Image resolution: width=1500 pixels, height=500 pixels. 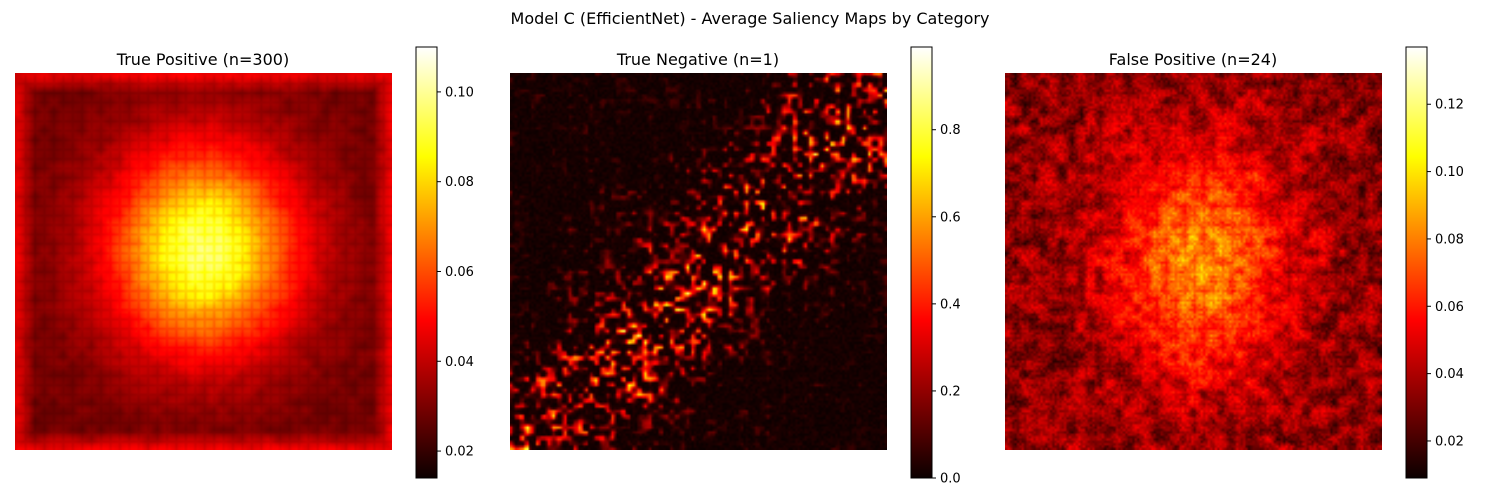 What do you see at coordinates (697, 59) in the screenshot?
I see `panel-title: True Negative (n=1)` at bounding box center [697, 59].